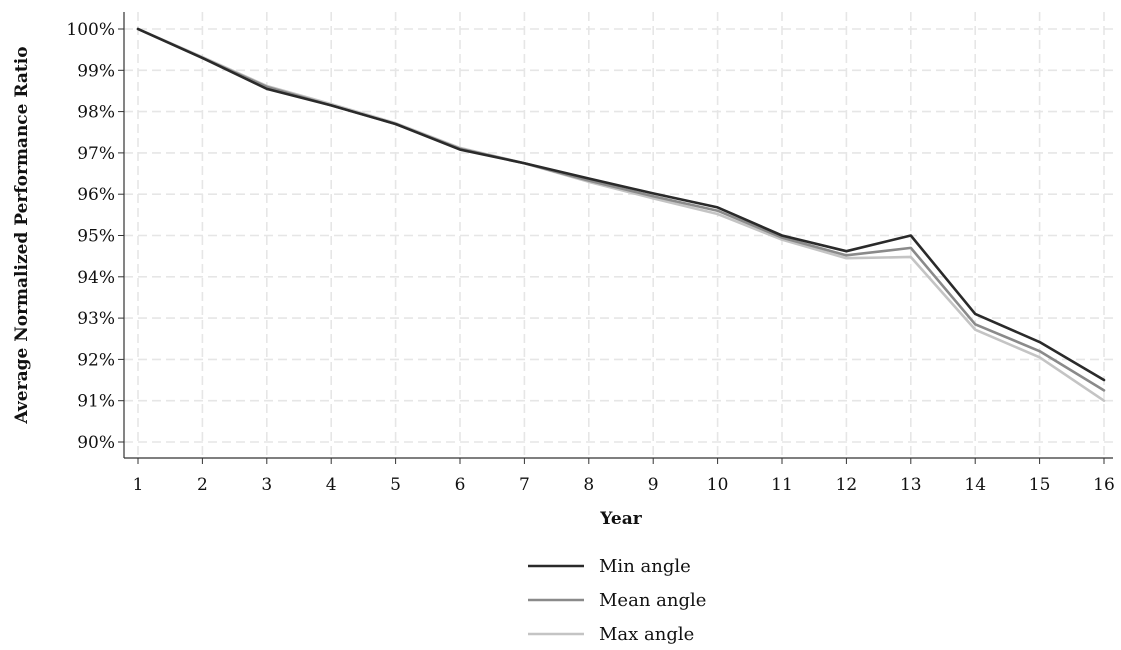  I want to click on x-tick-label: 16, so click(1104, 485).